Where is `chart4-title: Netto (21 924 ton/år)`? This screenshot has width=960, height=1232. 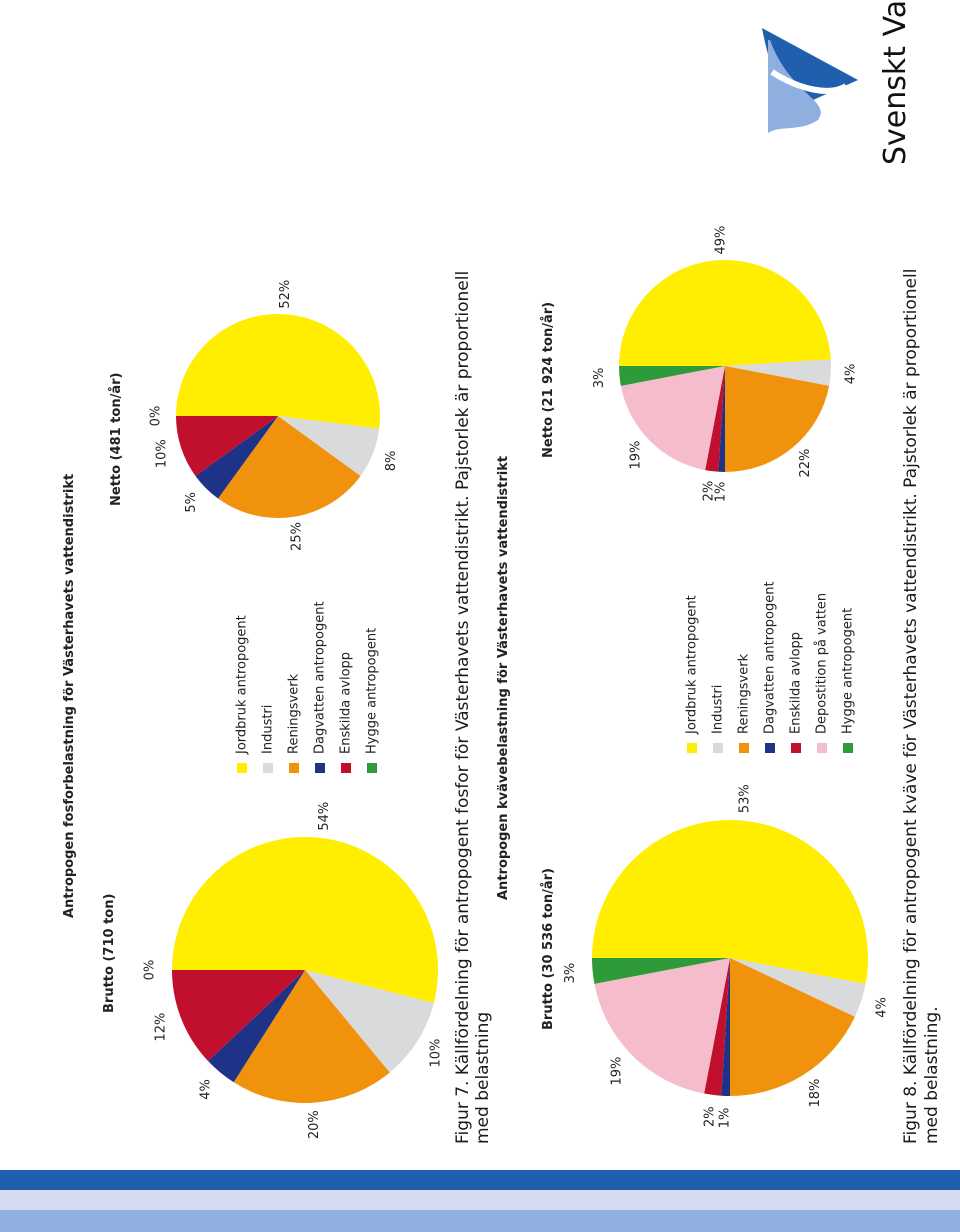 chart4-title: Netto (21 924 ton/år) is located at coordinates (548, 380).